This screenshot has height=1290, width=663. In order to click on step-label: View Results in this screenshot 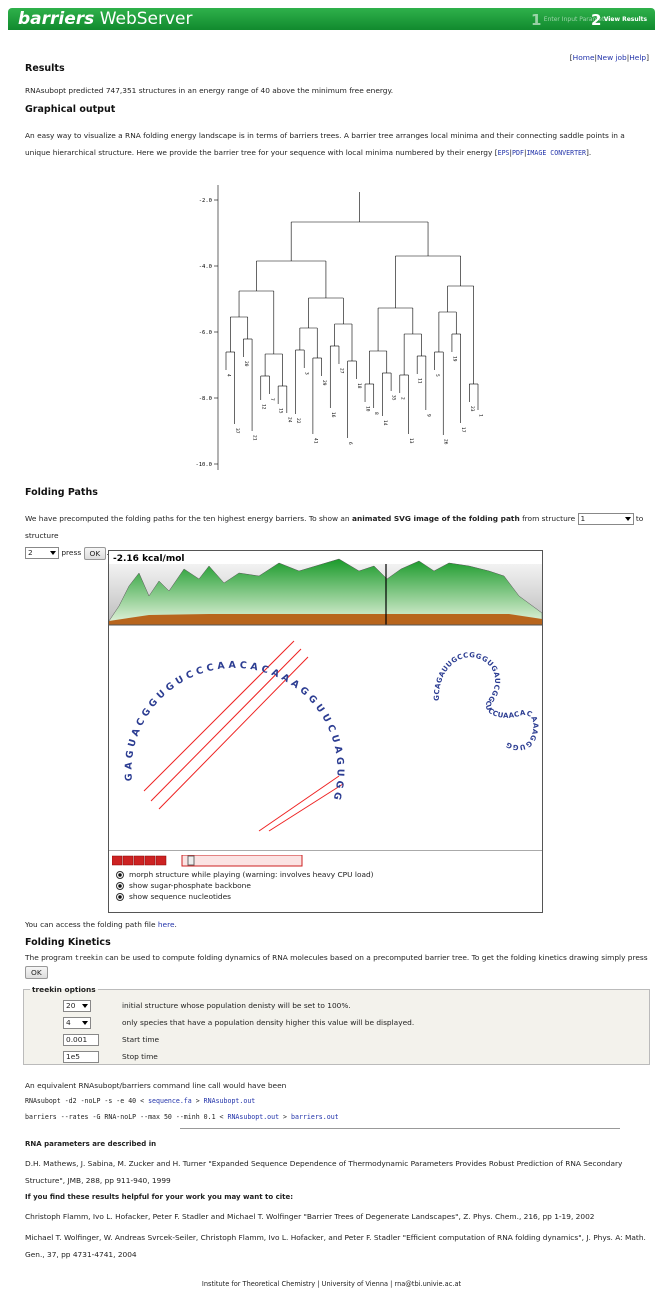, I will do `click(625, 19)`.